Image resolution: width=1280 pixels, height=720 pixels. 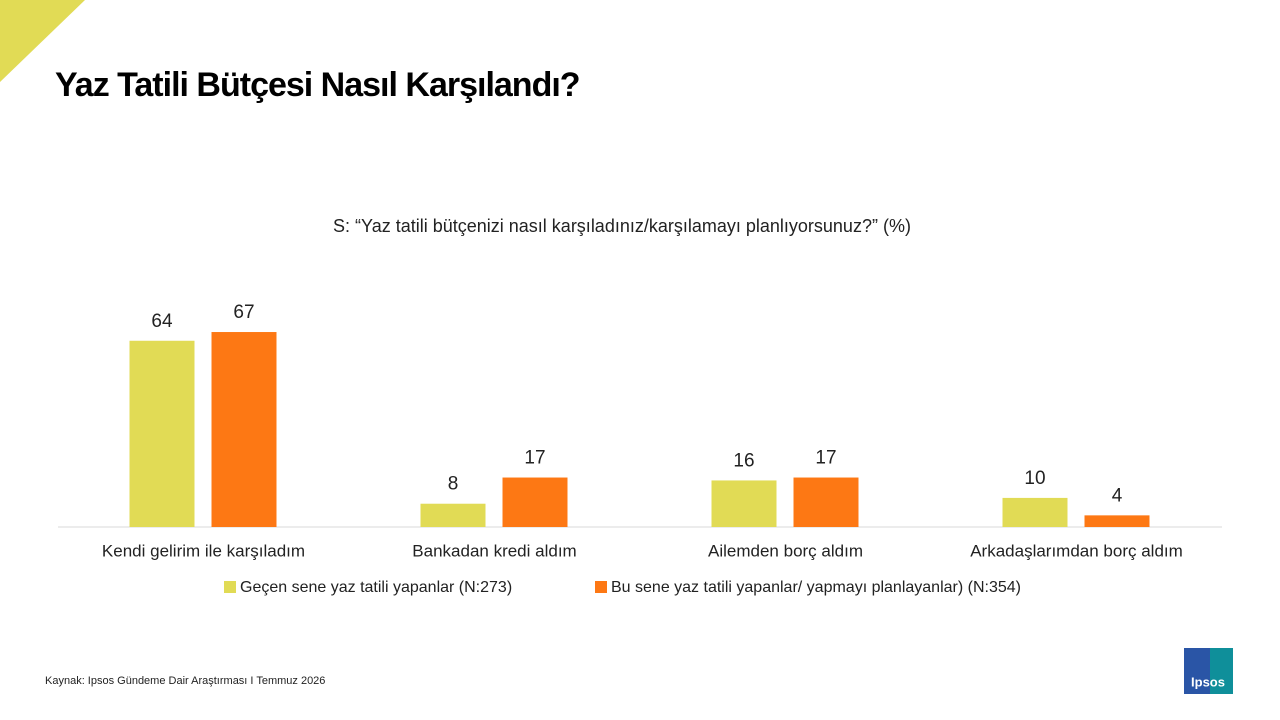 What do you see at coordinates (453, 484) in the screenshot?
I see `value-label: 8` at bounding box center [453, 484].